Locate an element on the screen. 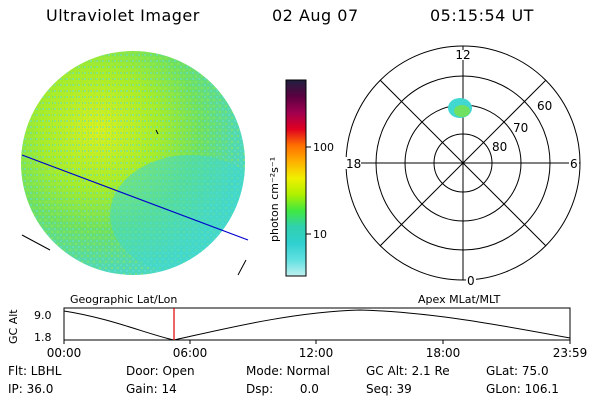  time-label: 05:15:54 UT is located at coordinates (482, 15).